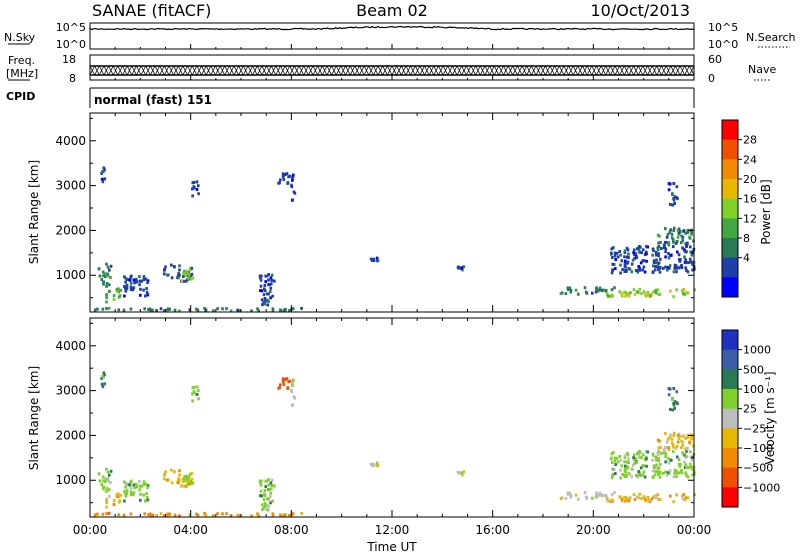  Describe the element at coordinates (694, 530) in the screenshot. I see `x-tick-label: 00:00` at that location.